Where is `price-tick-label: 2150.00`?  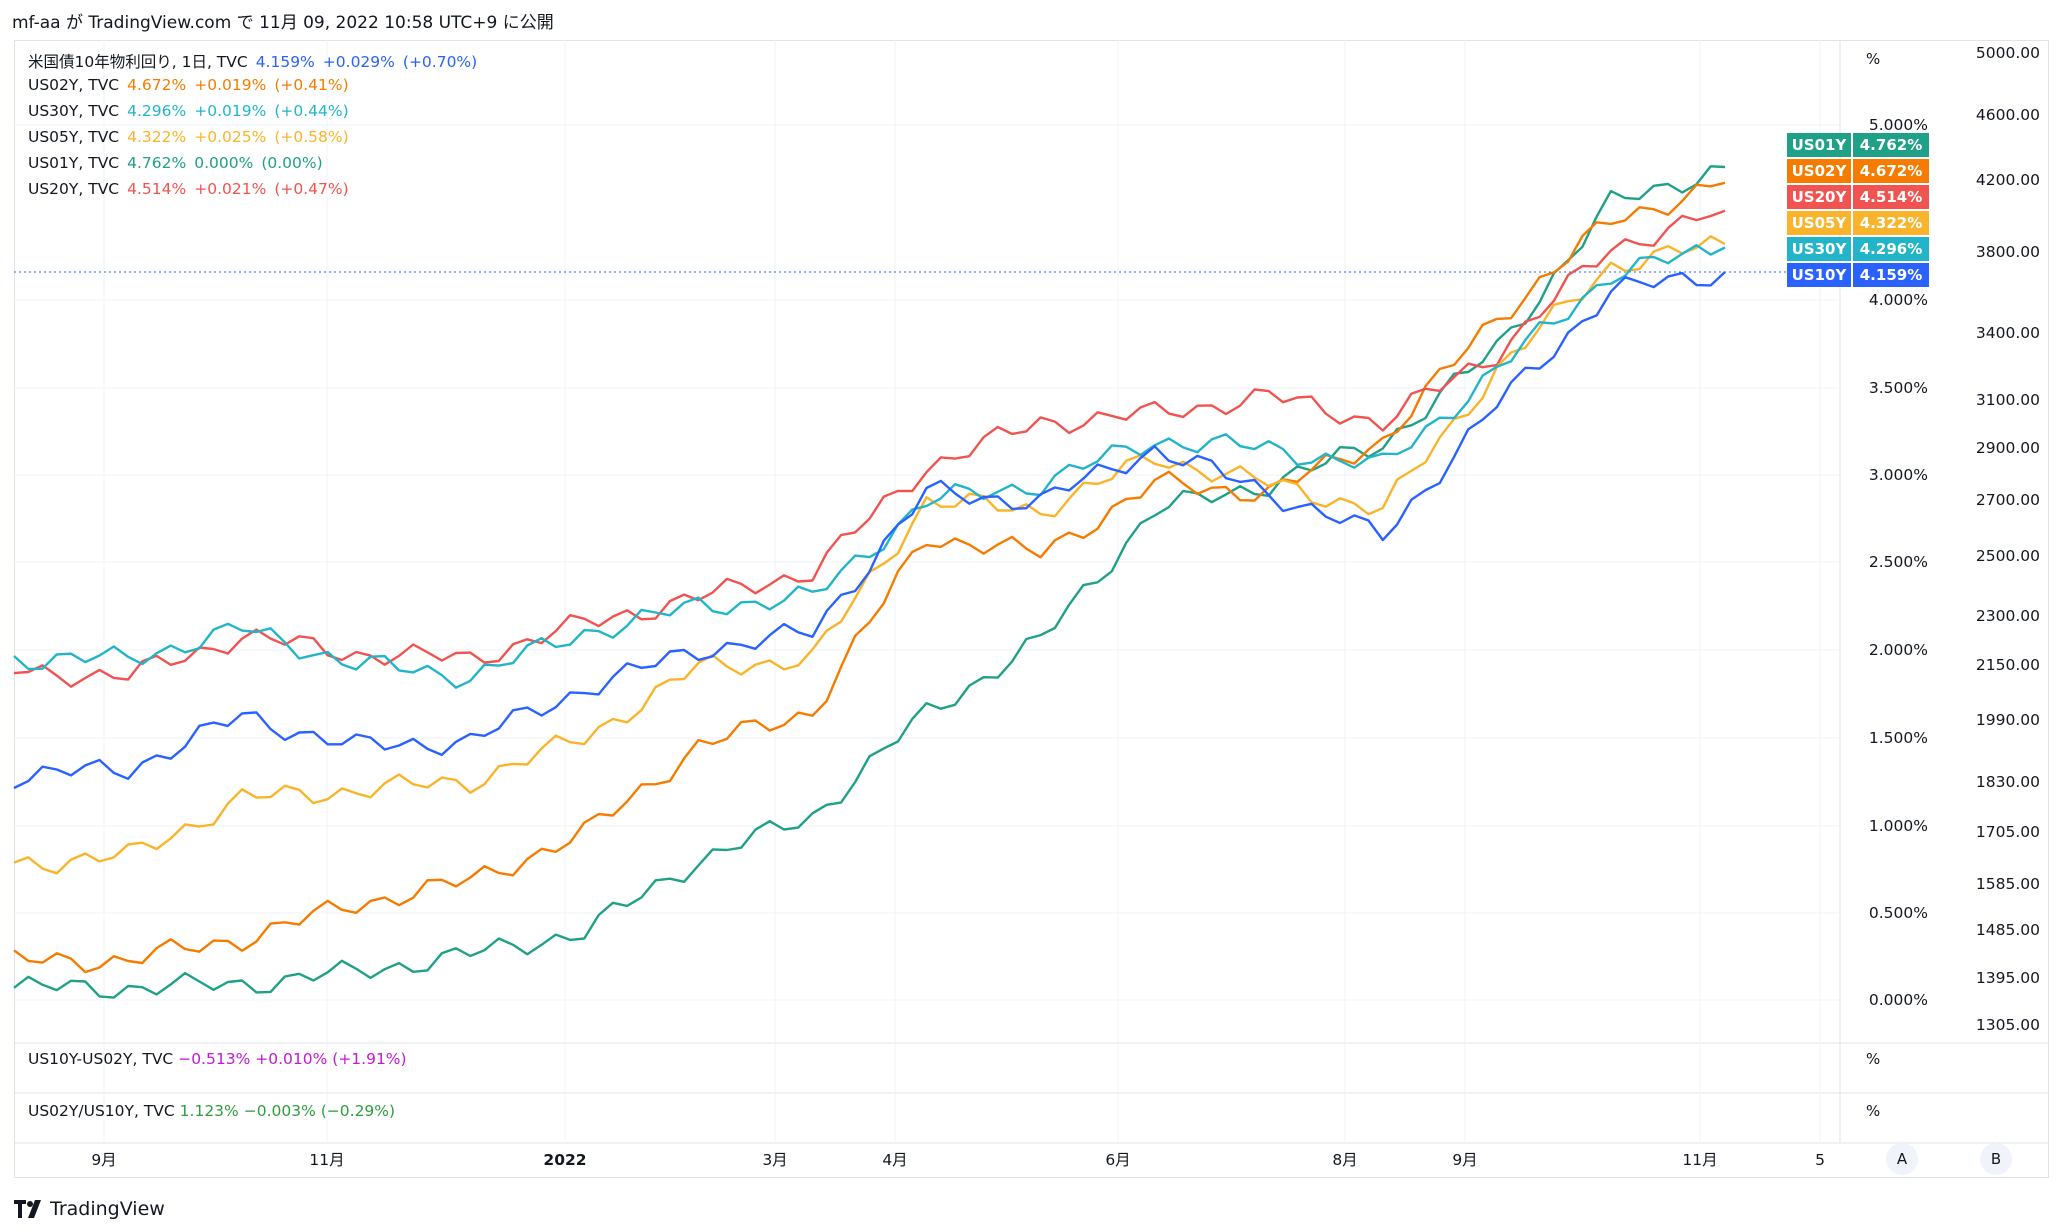
price-tick-label: 2150.00 is located at coordinates (2008, 665).